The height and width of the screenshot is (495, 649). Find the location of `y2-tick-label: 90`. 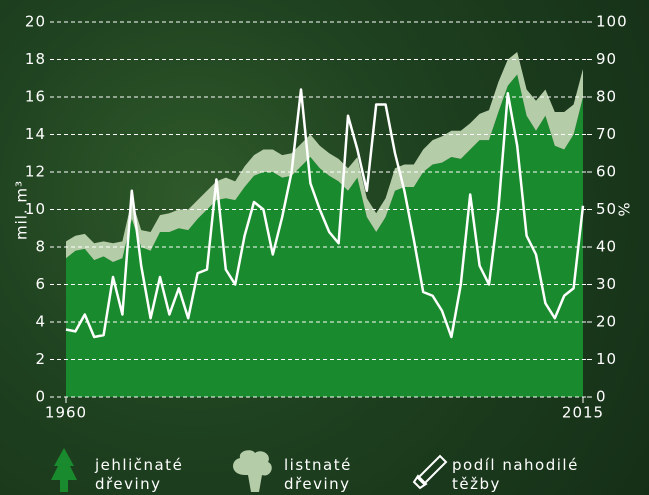

y2-tick-label: 90 is located at coordinates (606, 59).